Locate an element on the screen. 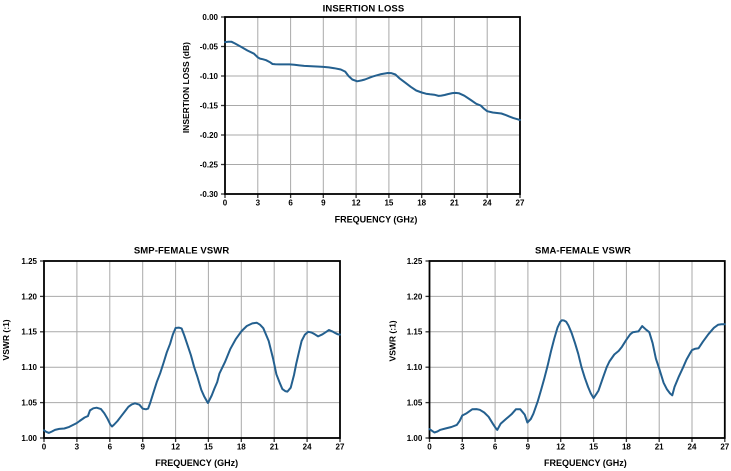  svg-text: -0.20 is located at coordinates (209, 135).